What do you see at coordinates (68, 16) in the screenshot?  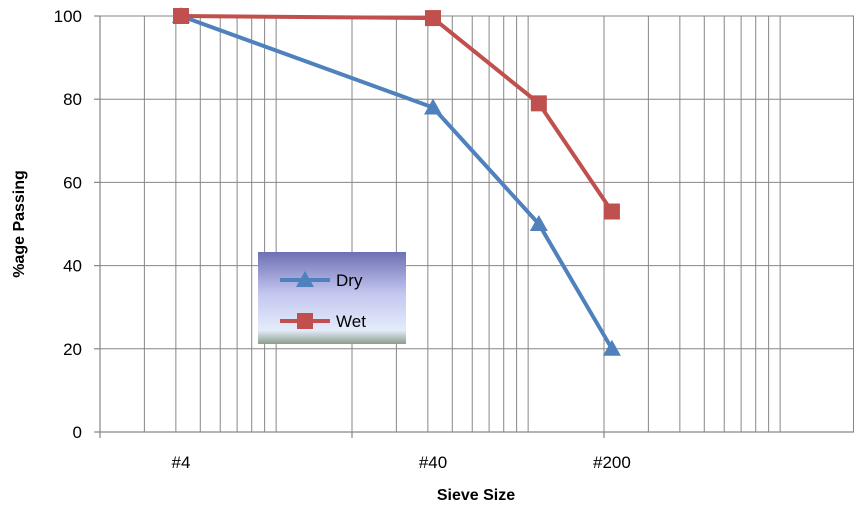 I see `y-tick-label: 100` at bounding box center [68, 16].